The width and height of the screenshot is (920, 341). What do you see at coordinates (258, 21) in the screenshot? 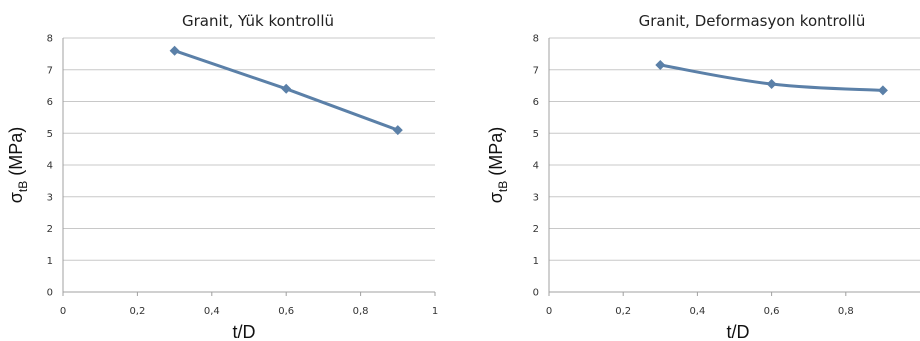
I see `chart-title: Granit, Yük kontrollü` at bounding box center [258, 21].